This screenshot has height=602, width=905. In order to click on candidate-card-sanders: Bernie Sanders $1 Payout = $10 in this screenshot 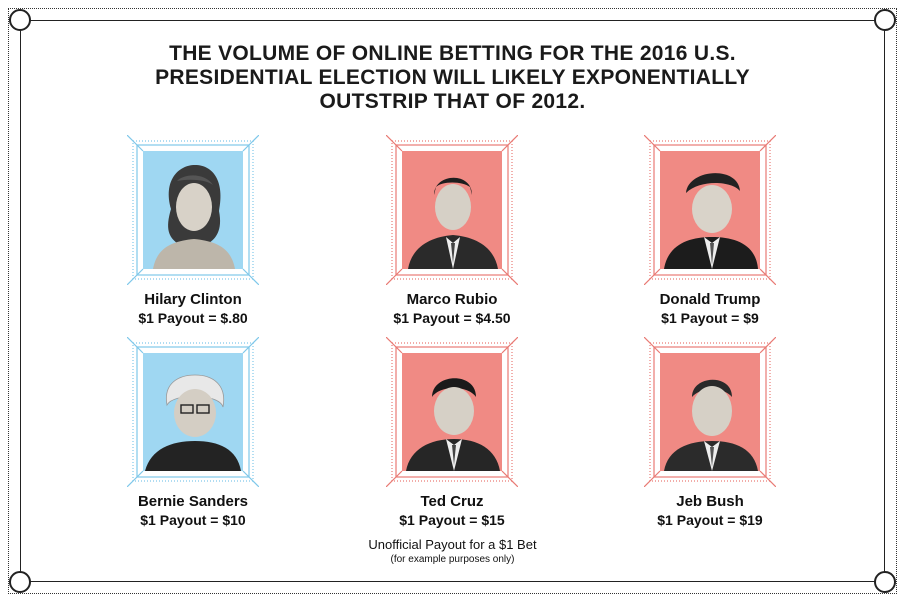, I will do `click(193, 432)`.